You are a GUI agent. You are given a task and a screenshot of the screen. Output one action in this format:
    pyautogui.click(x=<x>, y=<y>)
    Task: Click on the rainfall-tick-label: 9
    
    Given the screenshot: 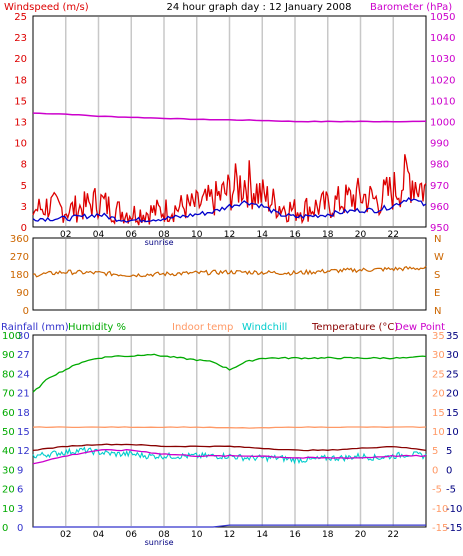 What is the action you would take?
    pyautogui.click(x=20, y=470)
    